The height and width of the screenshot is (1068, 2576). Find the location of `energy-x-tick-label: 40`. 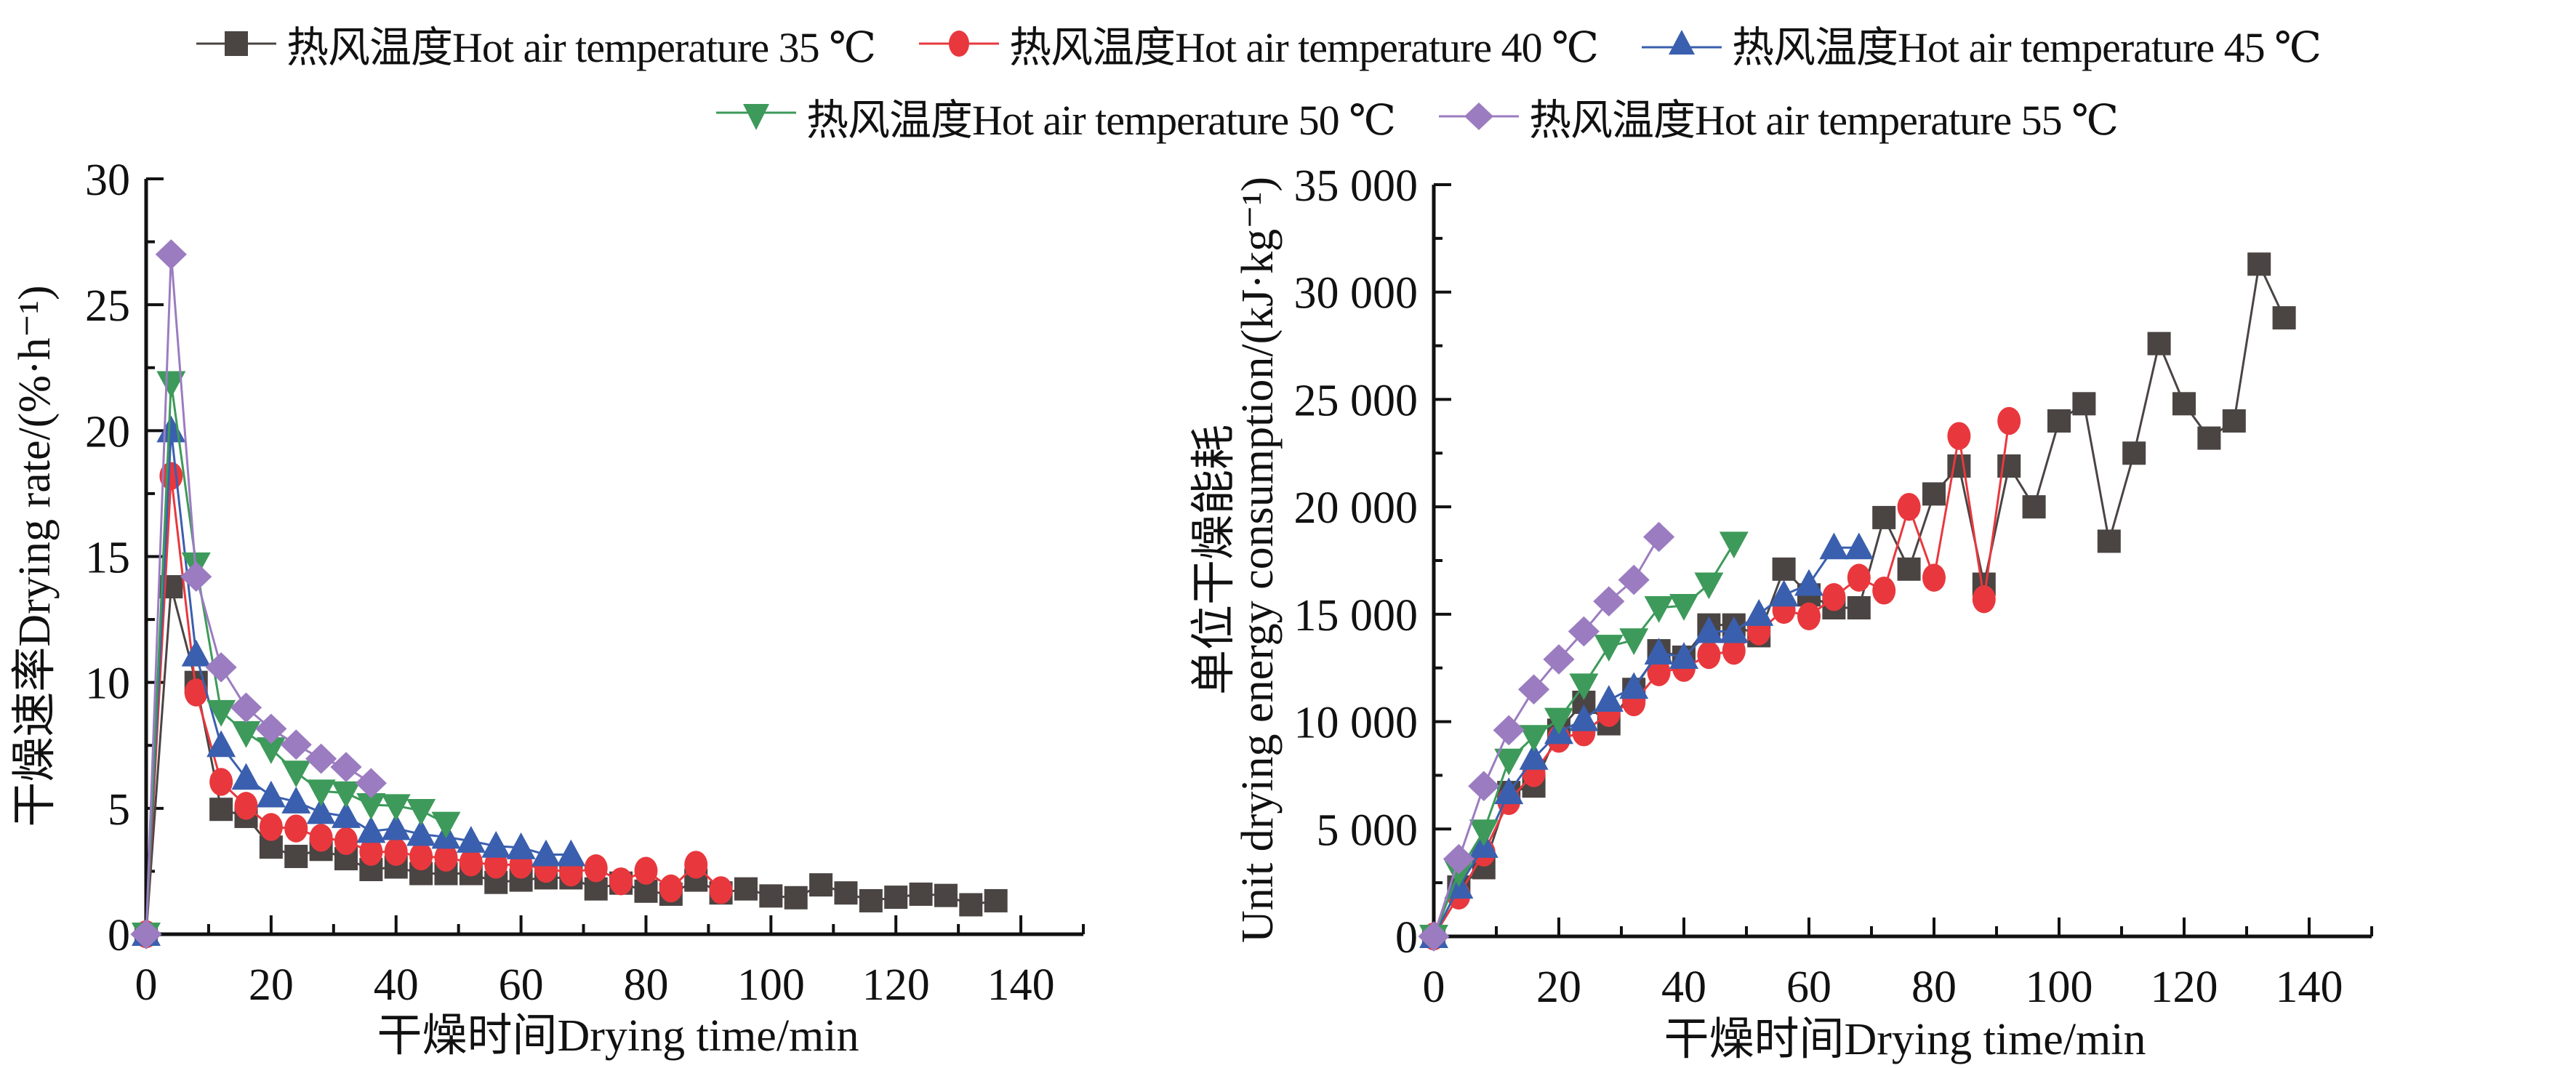

energy-x-tick-label: 40 is located at coordinates (1684, 987).